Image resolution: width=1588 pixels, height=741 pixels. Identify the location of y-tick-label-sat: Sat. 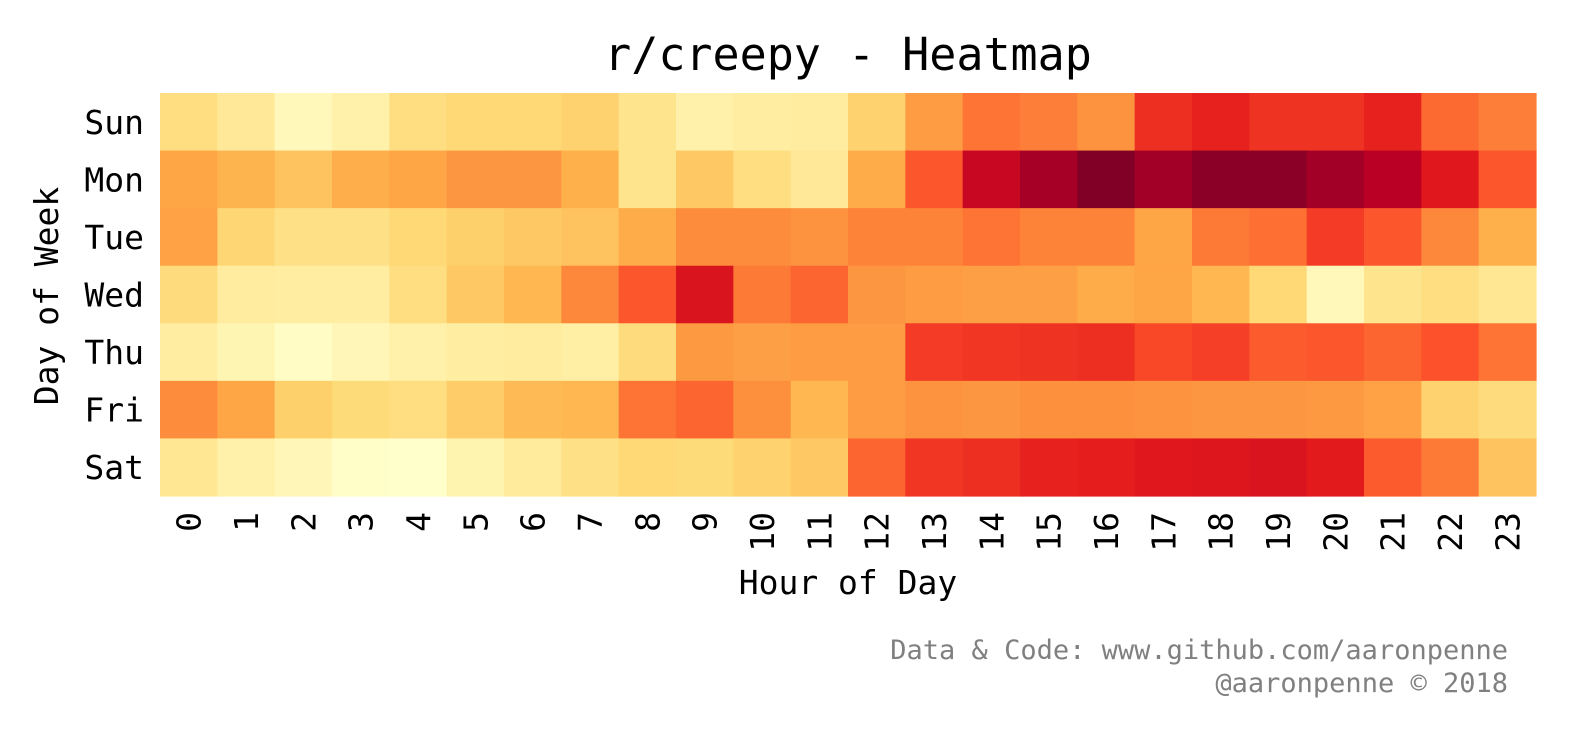
(114, 467).